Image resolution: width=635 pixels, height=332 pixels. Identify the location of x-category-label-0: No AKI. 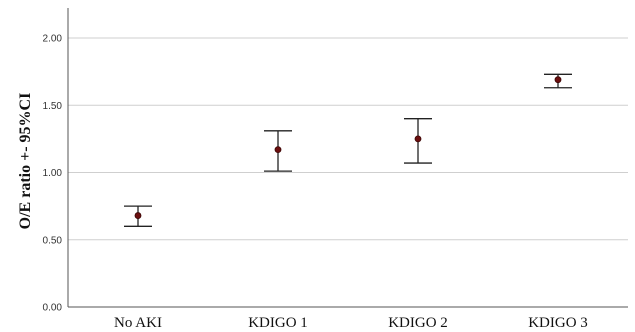
(138, 323).